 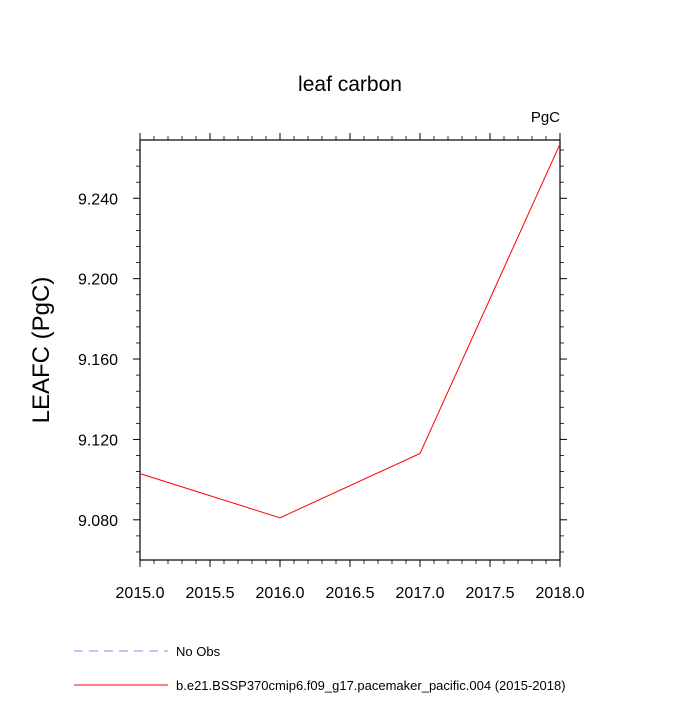 I want to click on y-tick-label: 9.080, so click(x=98, y=521).